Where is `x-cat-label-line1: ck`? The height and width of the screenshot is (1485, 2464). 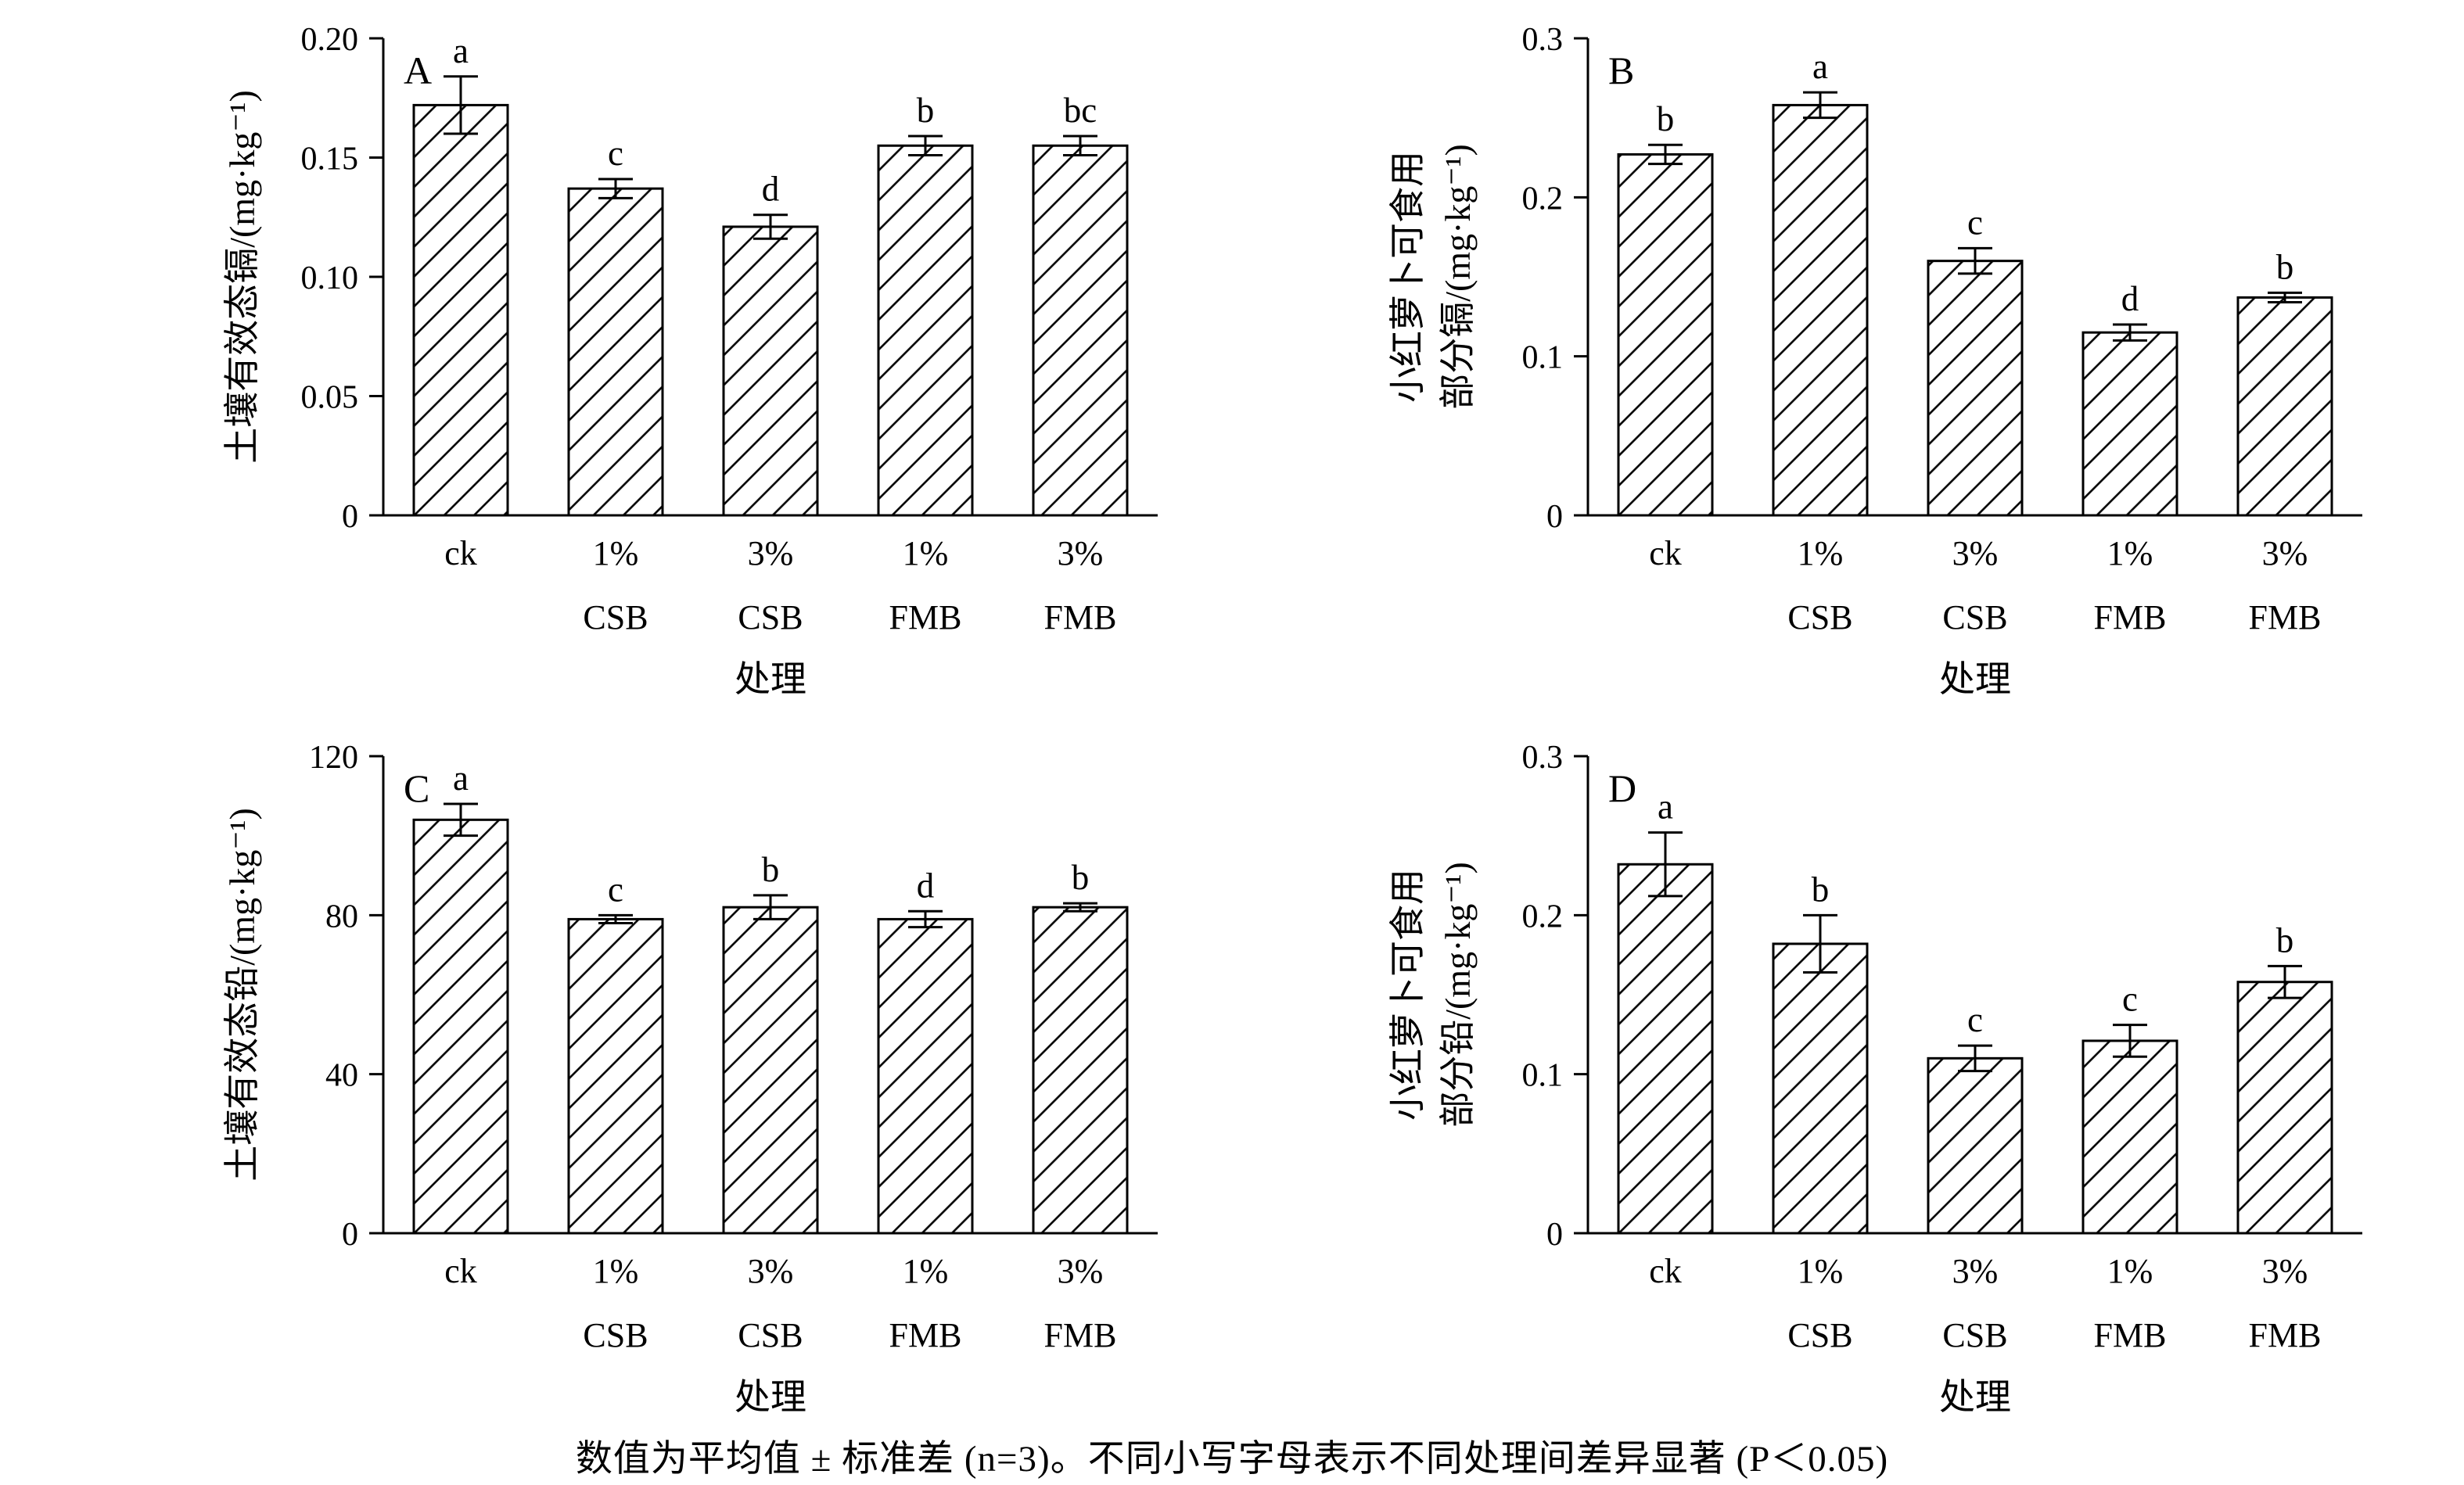 x-cat-label-line1: ck is located at coordinates (1666, 1271).